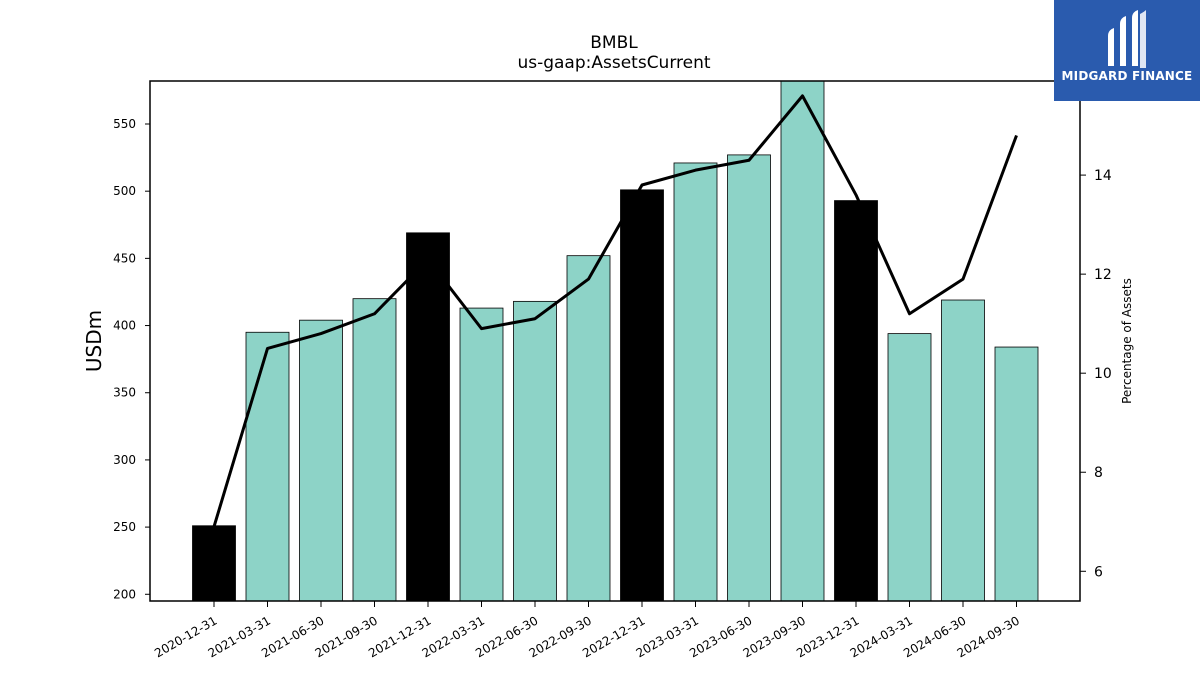  I want to click on y-axis-label: USDm, so click(94, 341).